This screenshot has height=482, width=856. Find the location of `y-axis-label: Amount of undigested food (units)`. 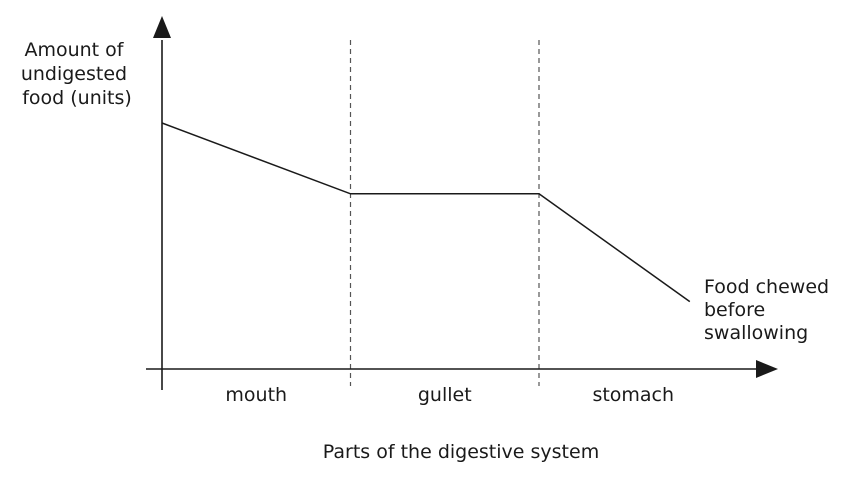

y-axis-label: Amount of undigested food (units) is located at coordinates (77, 74).